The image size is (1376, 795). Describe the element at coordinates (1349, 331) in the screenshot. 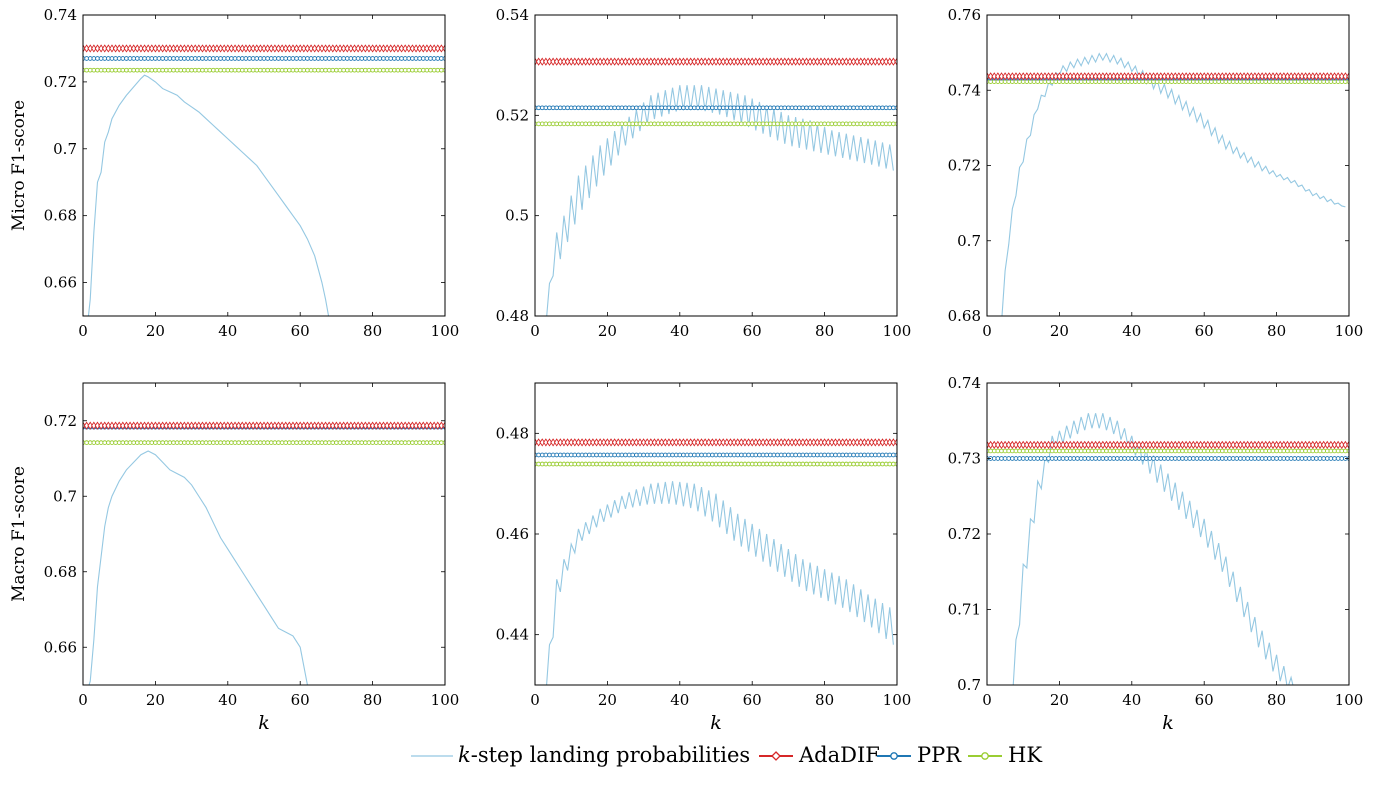

I see `panel-0-2-xtick-label: 100` at that location.